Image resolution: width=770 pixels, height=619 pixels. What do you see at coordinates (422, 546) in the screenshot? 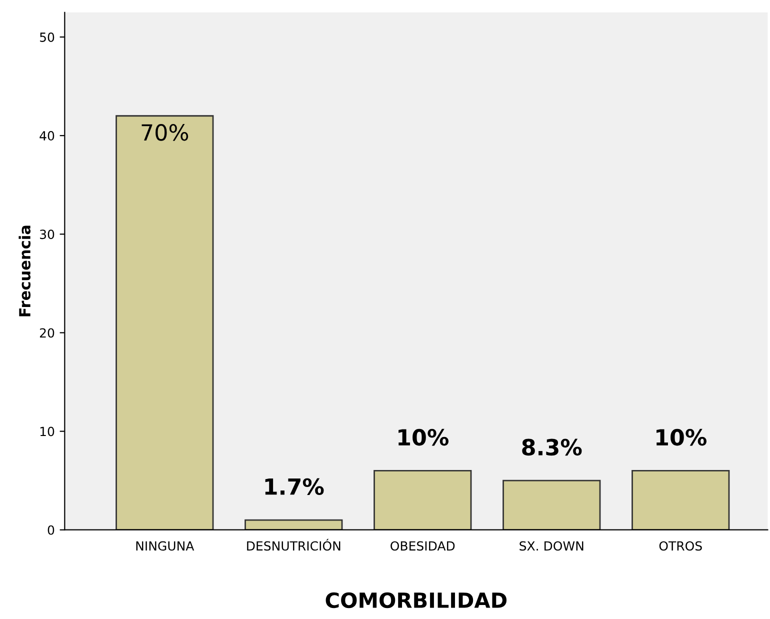
I see `x-tick-label: OBESIDAD` at bounding box center [422, 546].